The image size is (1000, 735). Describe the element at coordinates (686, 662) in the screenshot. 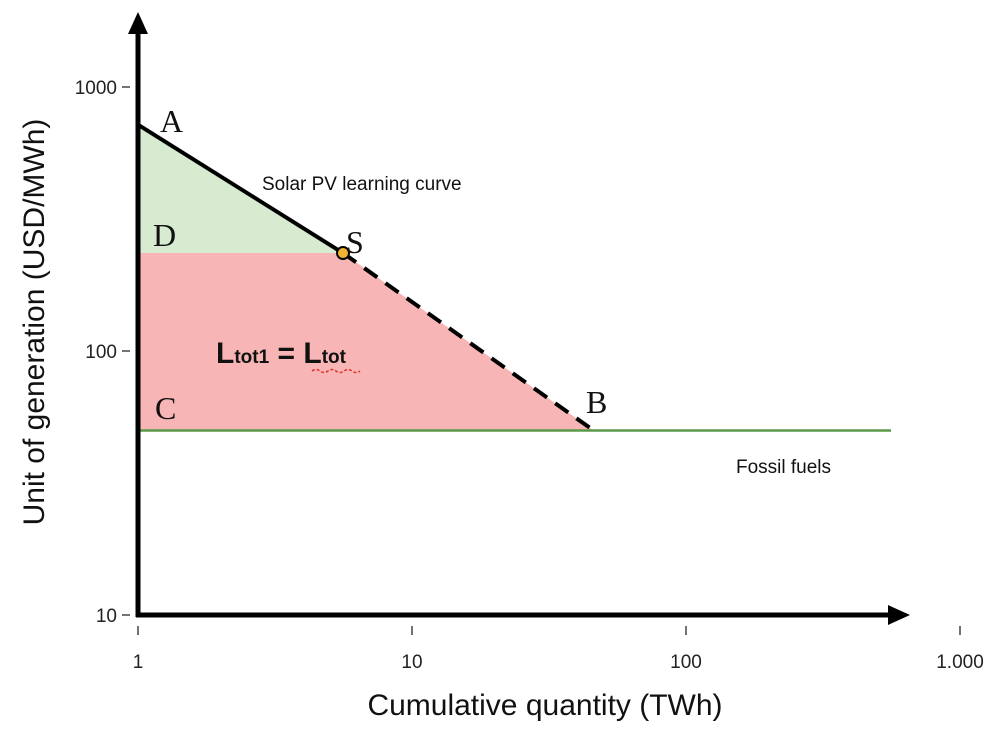

I see `x-tick-label: 100` at that location.